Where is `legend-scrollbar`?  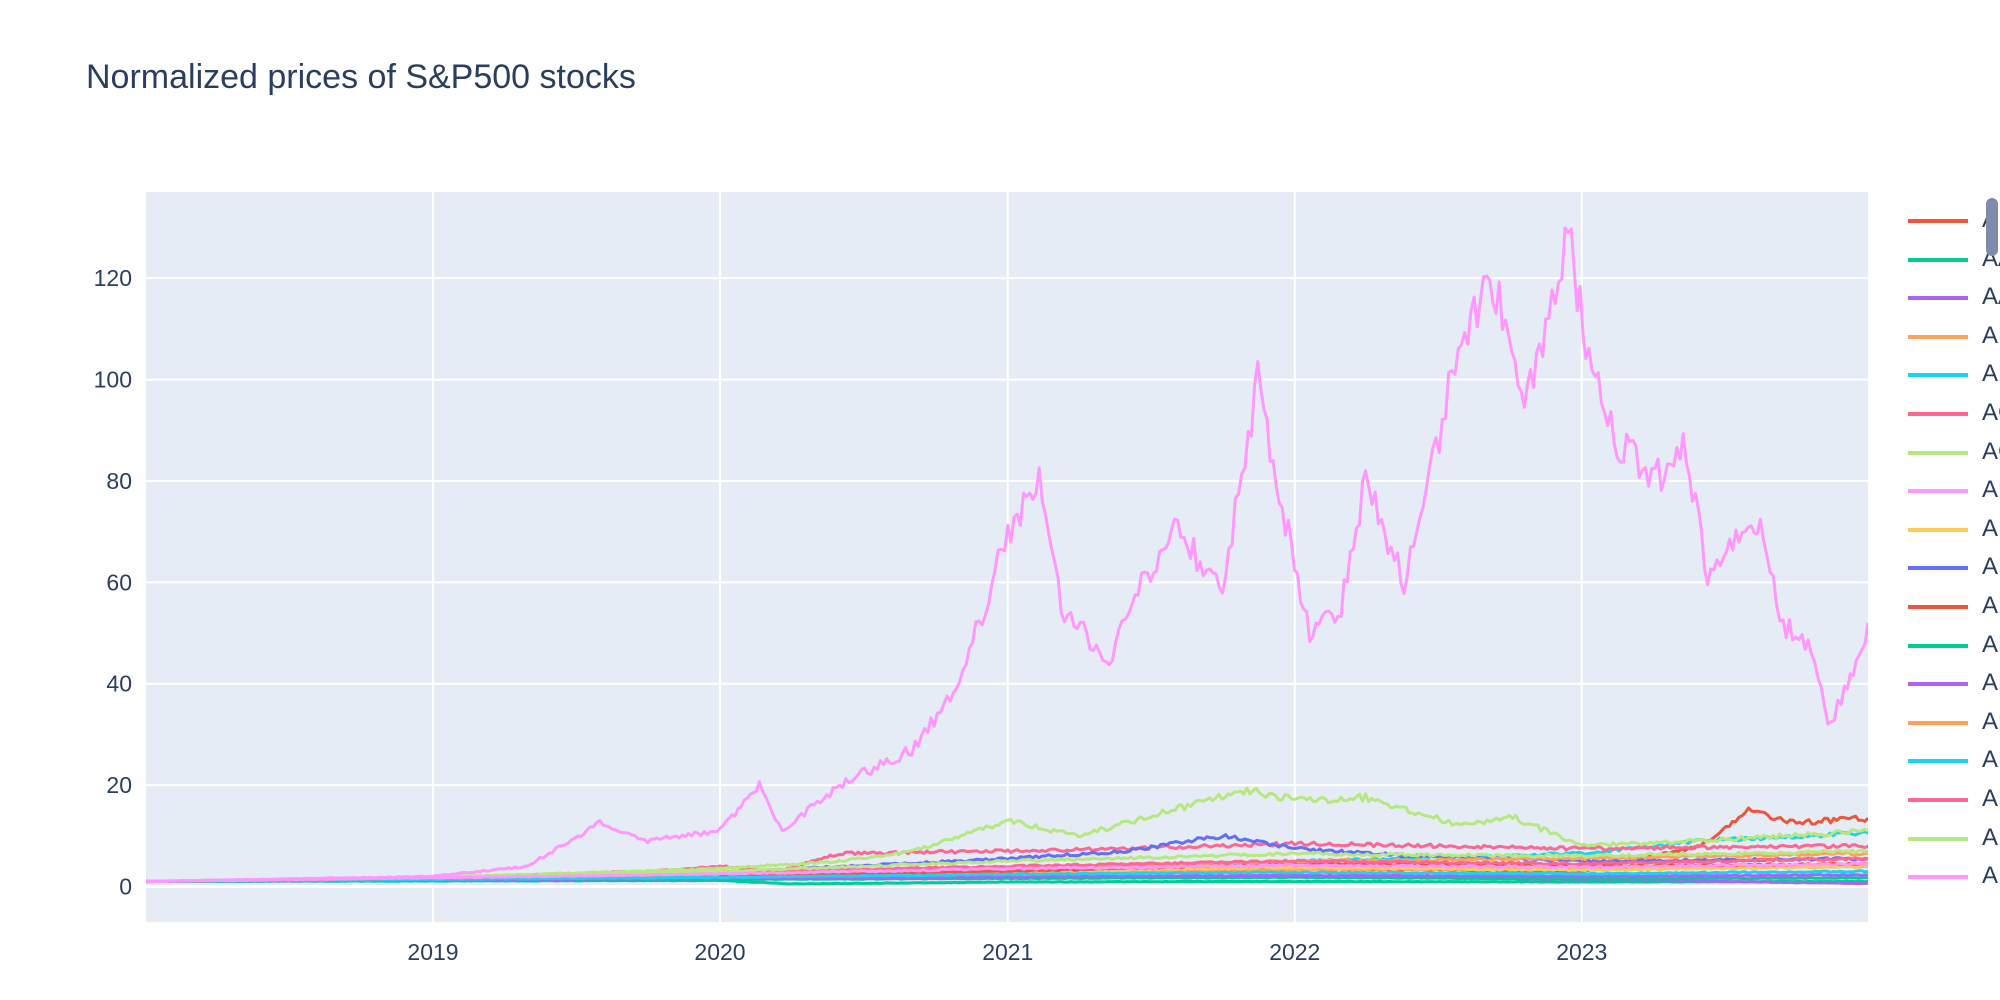 legend-scrollbar is located at coordinates (1992, 227).